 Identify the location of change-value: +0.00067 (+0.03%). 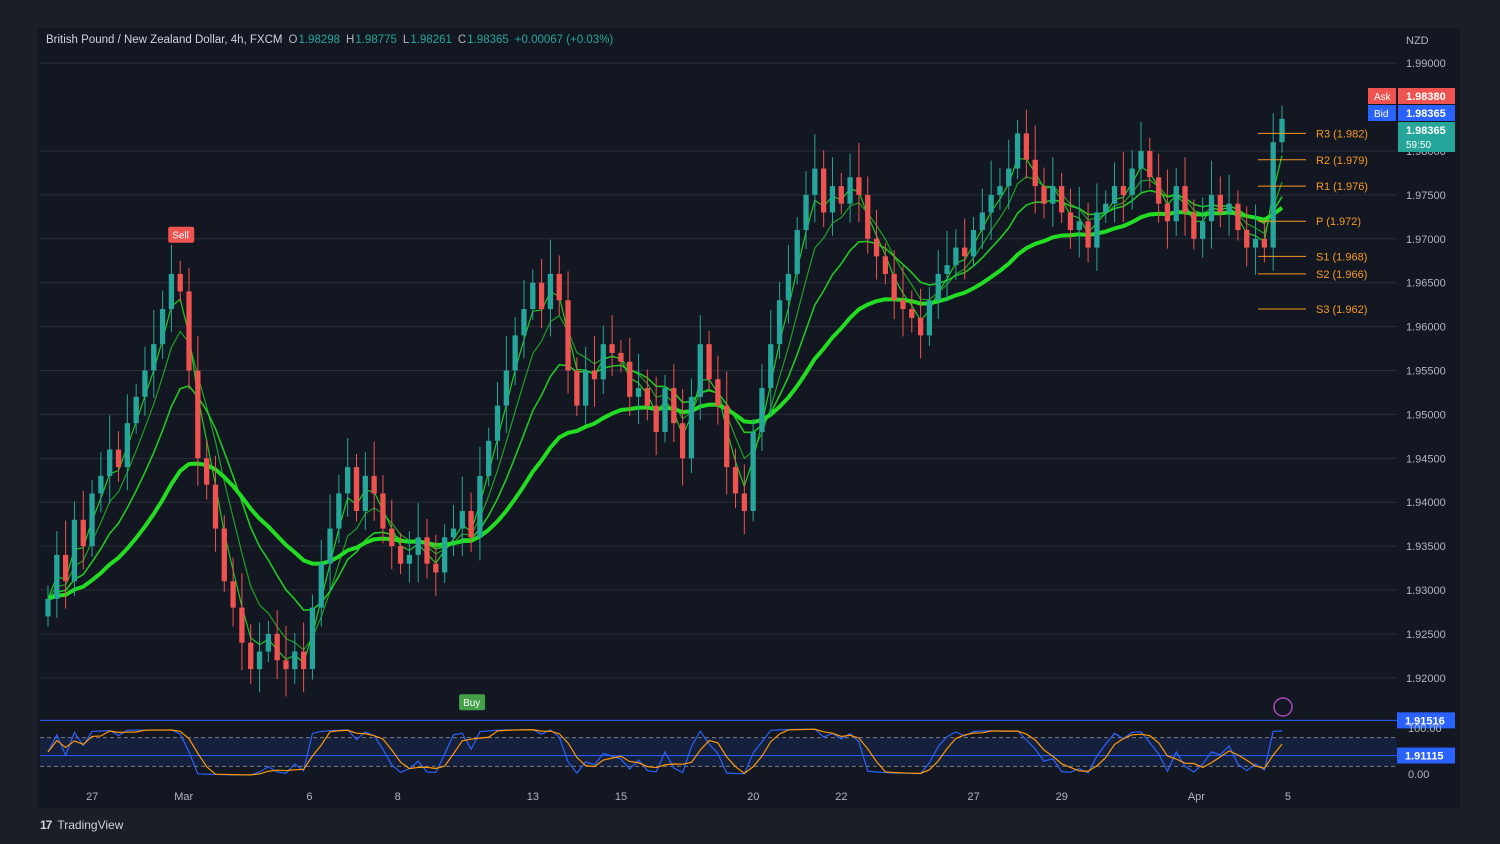
(564, 40).